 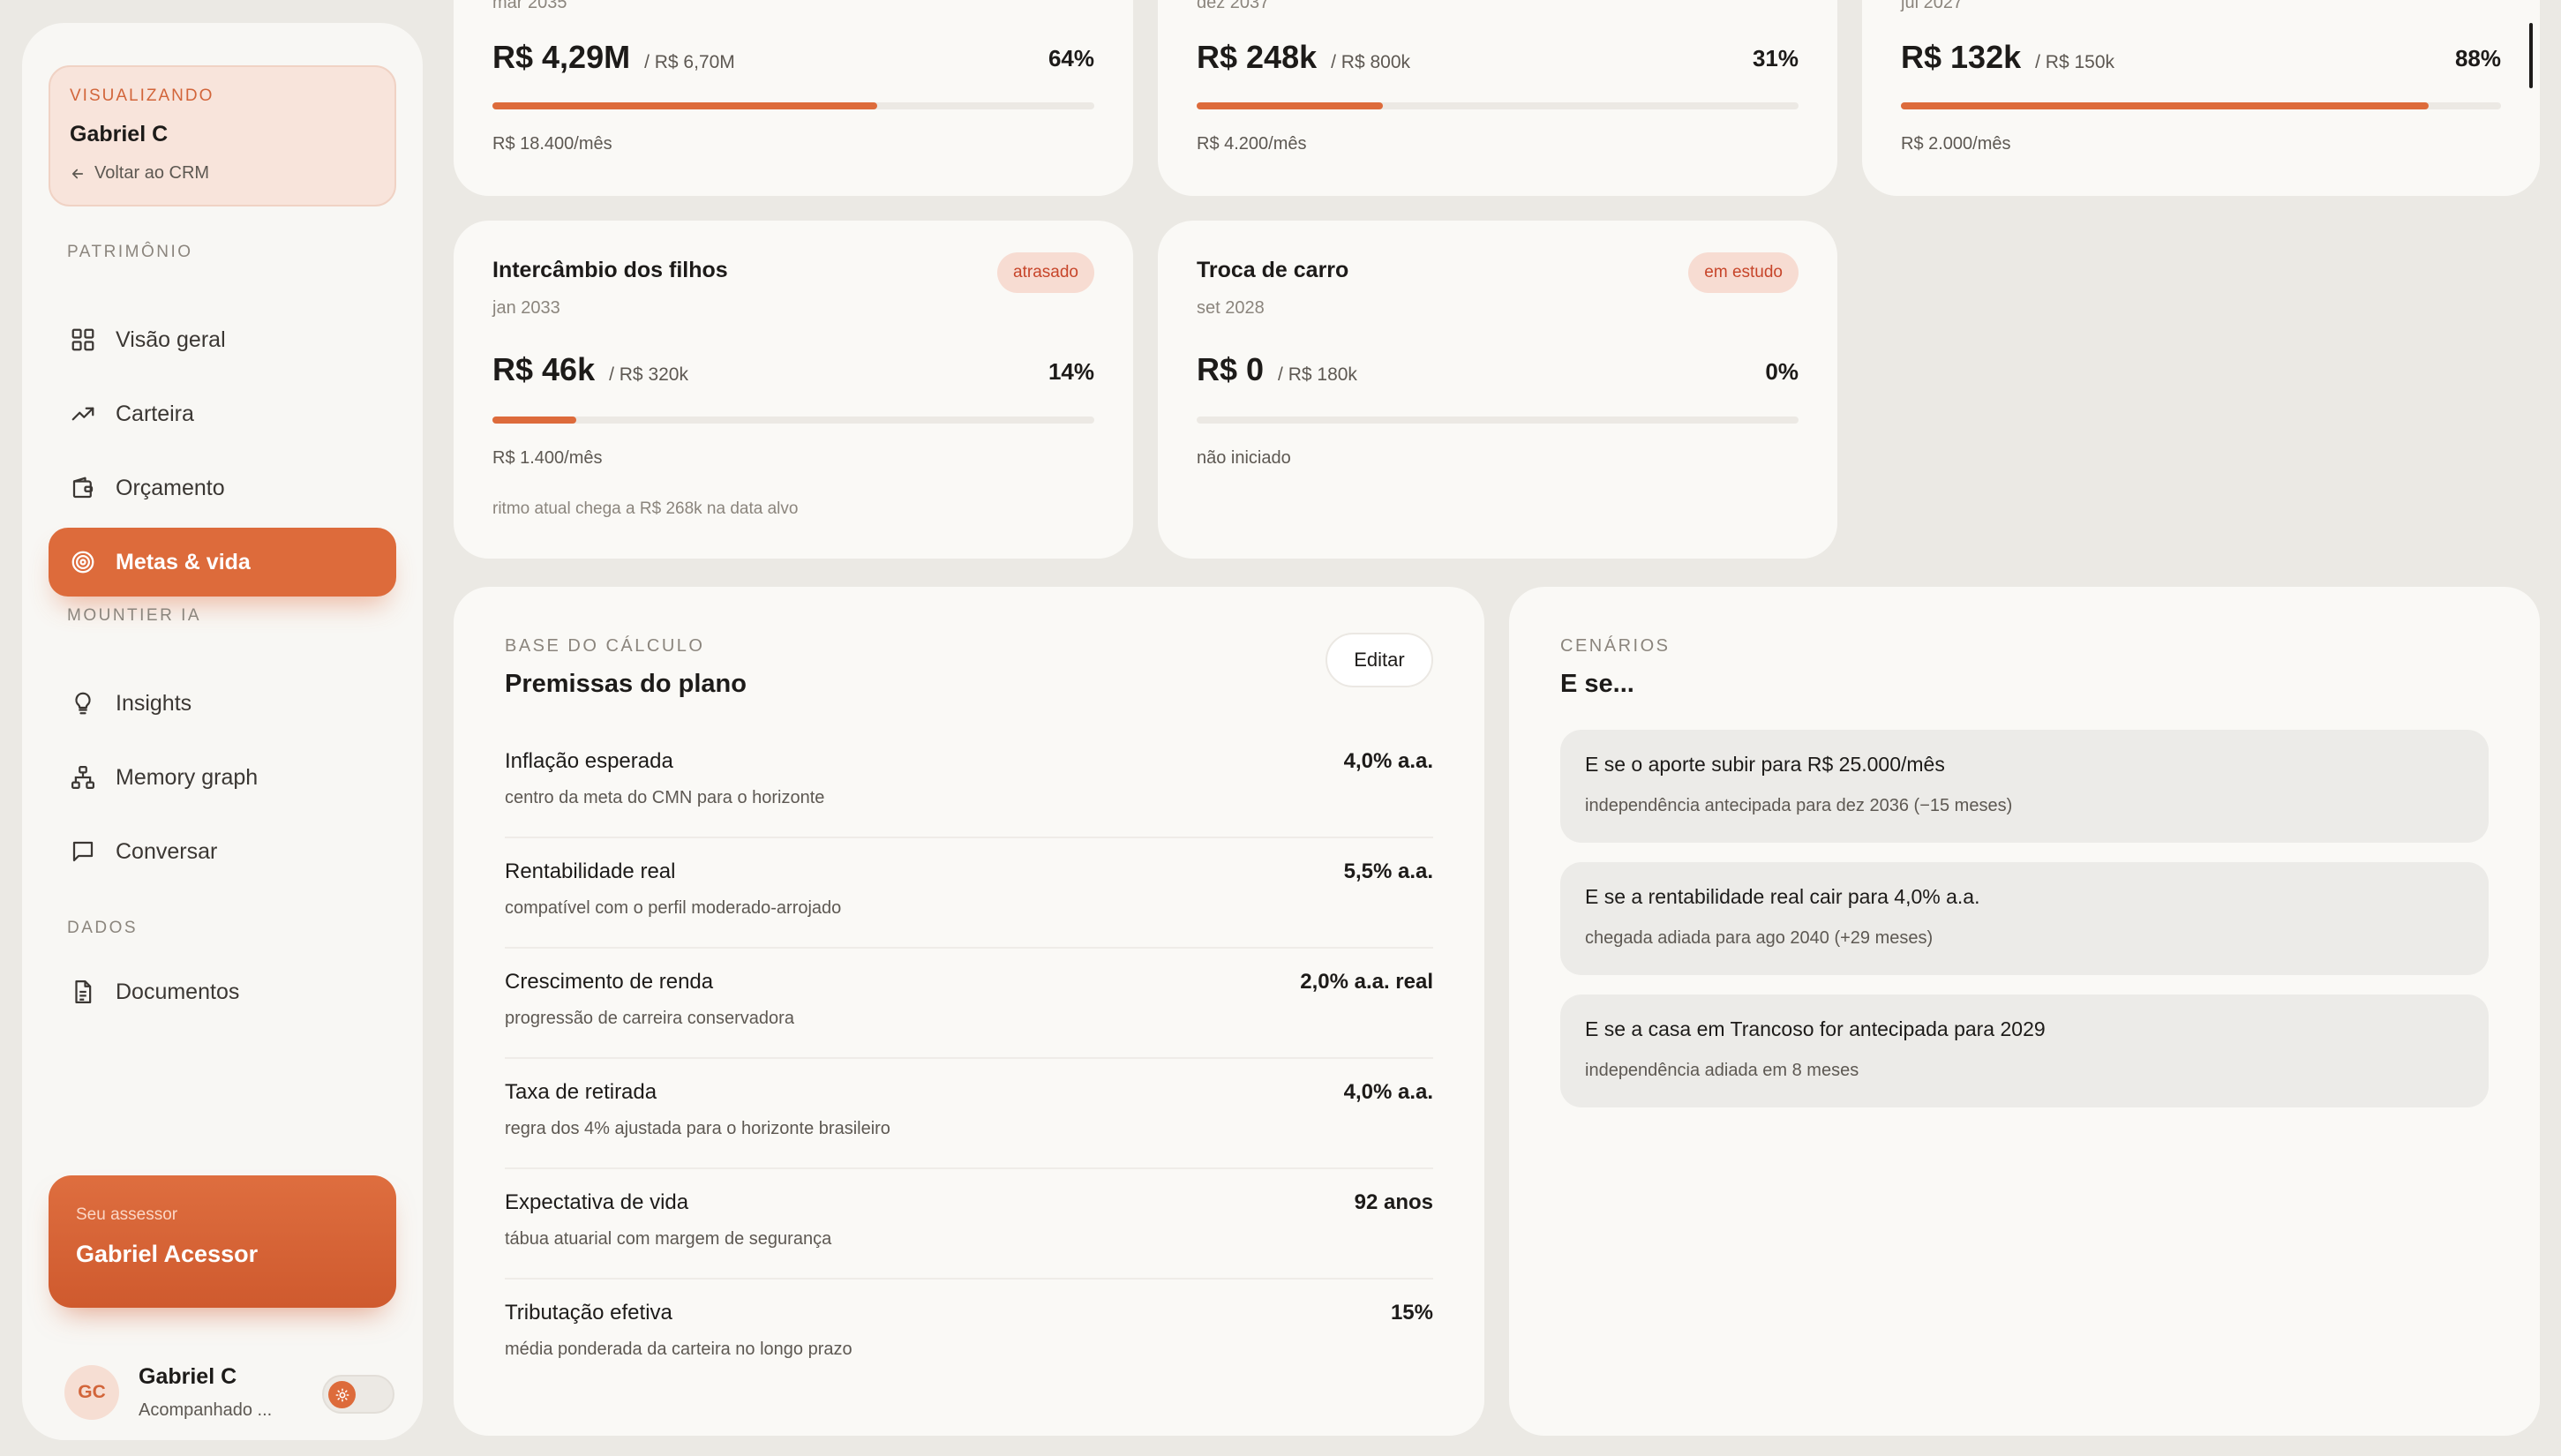 What do you see at coordinates (82, 414) in the screenshot?
I see `trend-up-icon` at bounding box center [82, 414].